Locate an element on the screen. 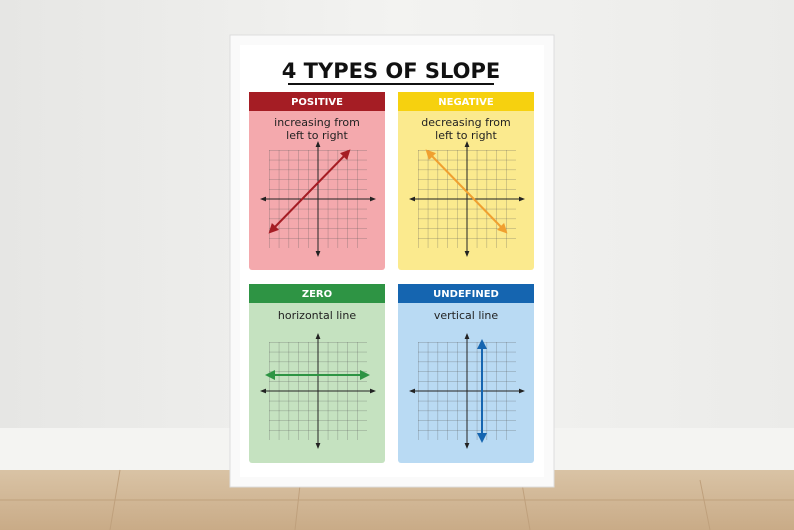 The width and height of the screenshot is (794, 530). card-heading: POSITIVE is located at coordinates (317, 102).